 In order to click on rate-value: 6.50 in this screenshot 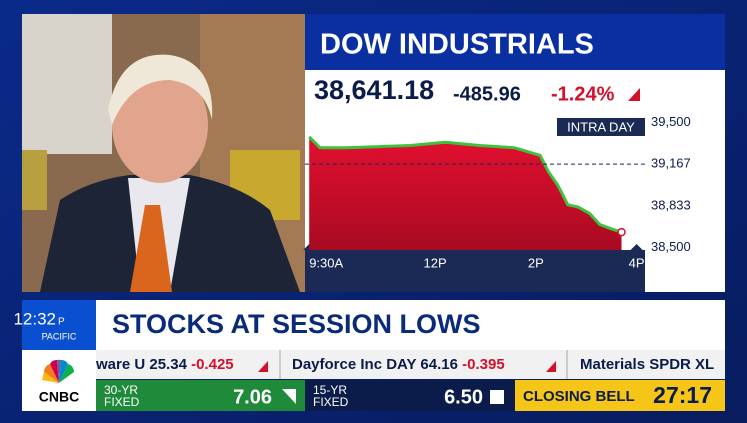, I will do `click(463, 397)`.